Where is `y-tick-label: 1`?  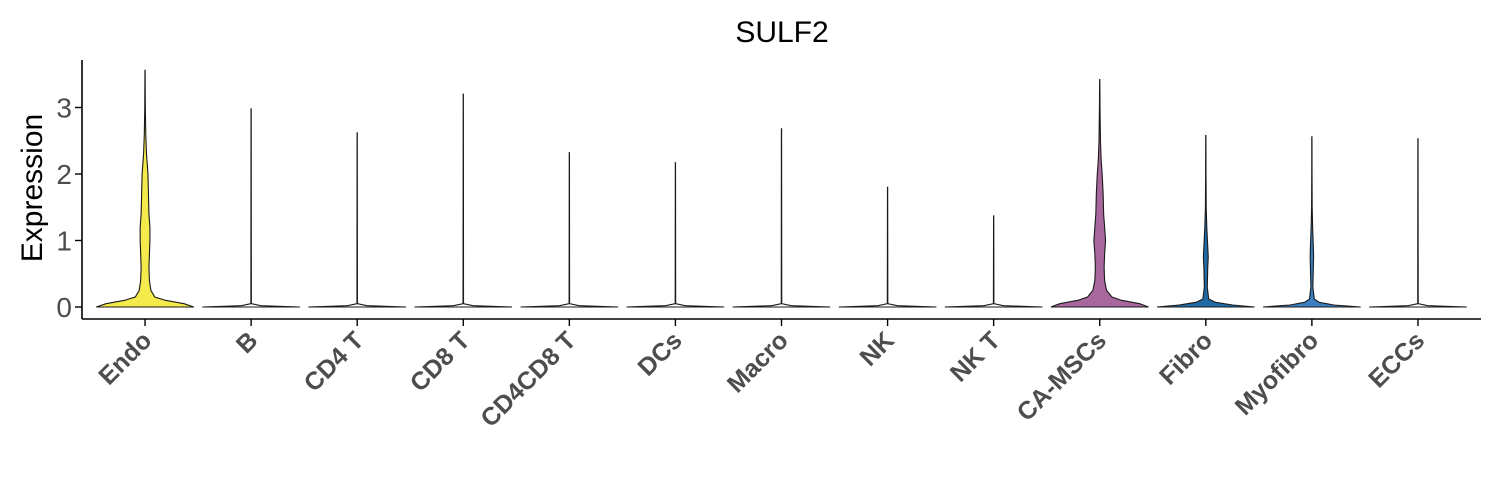
y-tick-label: 1 is located at coordinates (64, 241).